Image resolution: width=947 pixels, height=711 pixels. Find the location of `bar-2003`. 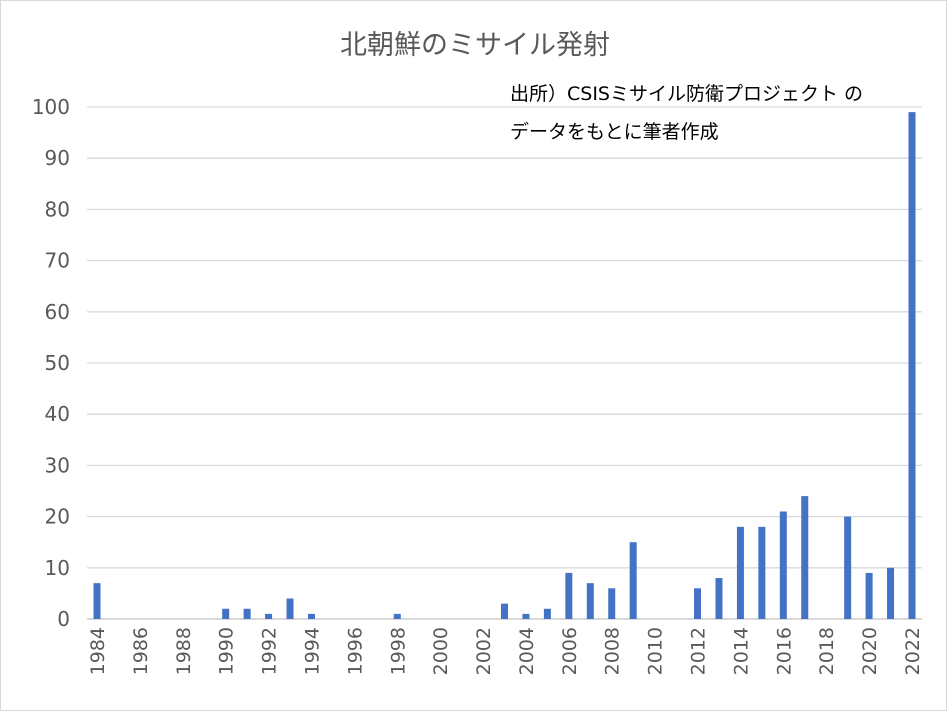

bar-2003 is located at coordinates (504, 611).